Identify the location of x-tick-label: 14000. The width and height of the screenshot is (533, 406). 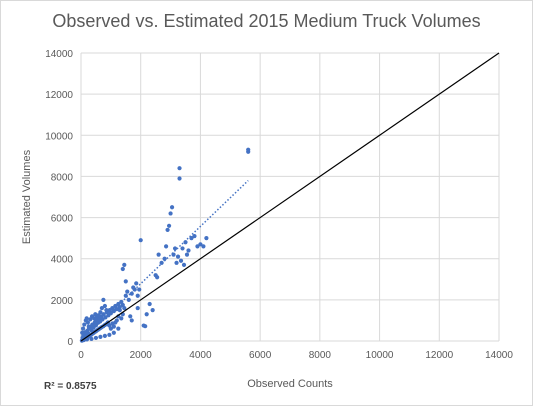
(499, 355).